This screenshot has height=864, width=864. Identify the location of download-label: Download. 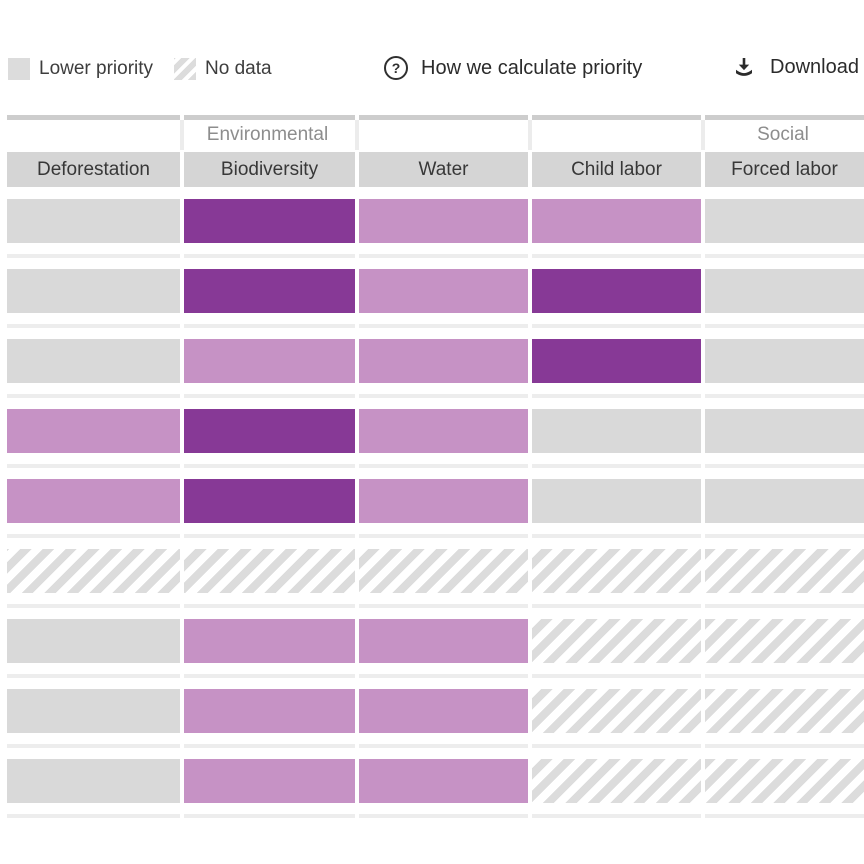
(814, 66).